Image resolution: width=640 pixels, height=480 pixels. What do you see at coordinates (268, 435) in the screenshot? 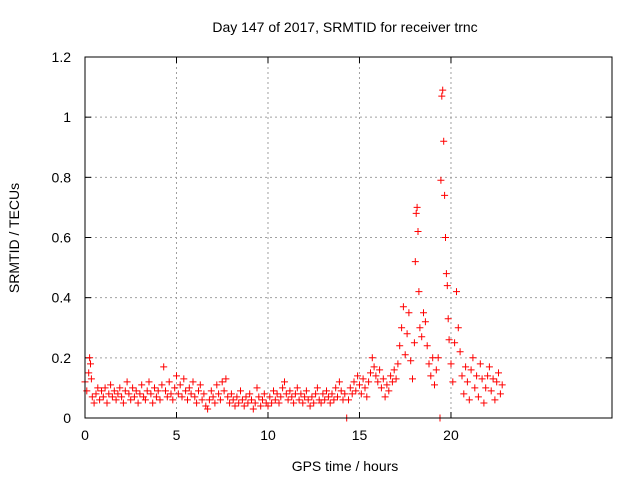
I see `x-tick-label: 10` at bounding box center [268, 435].